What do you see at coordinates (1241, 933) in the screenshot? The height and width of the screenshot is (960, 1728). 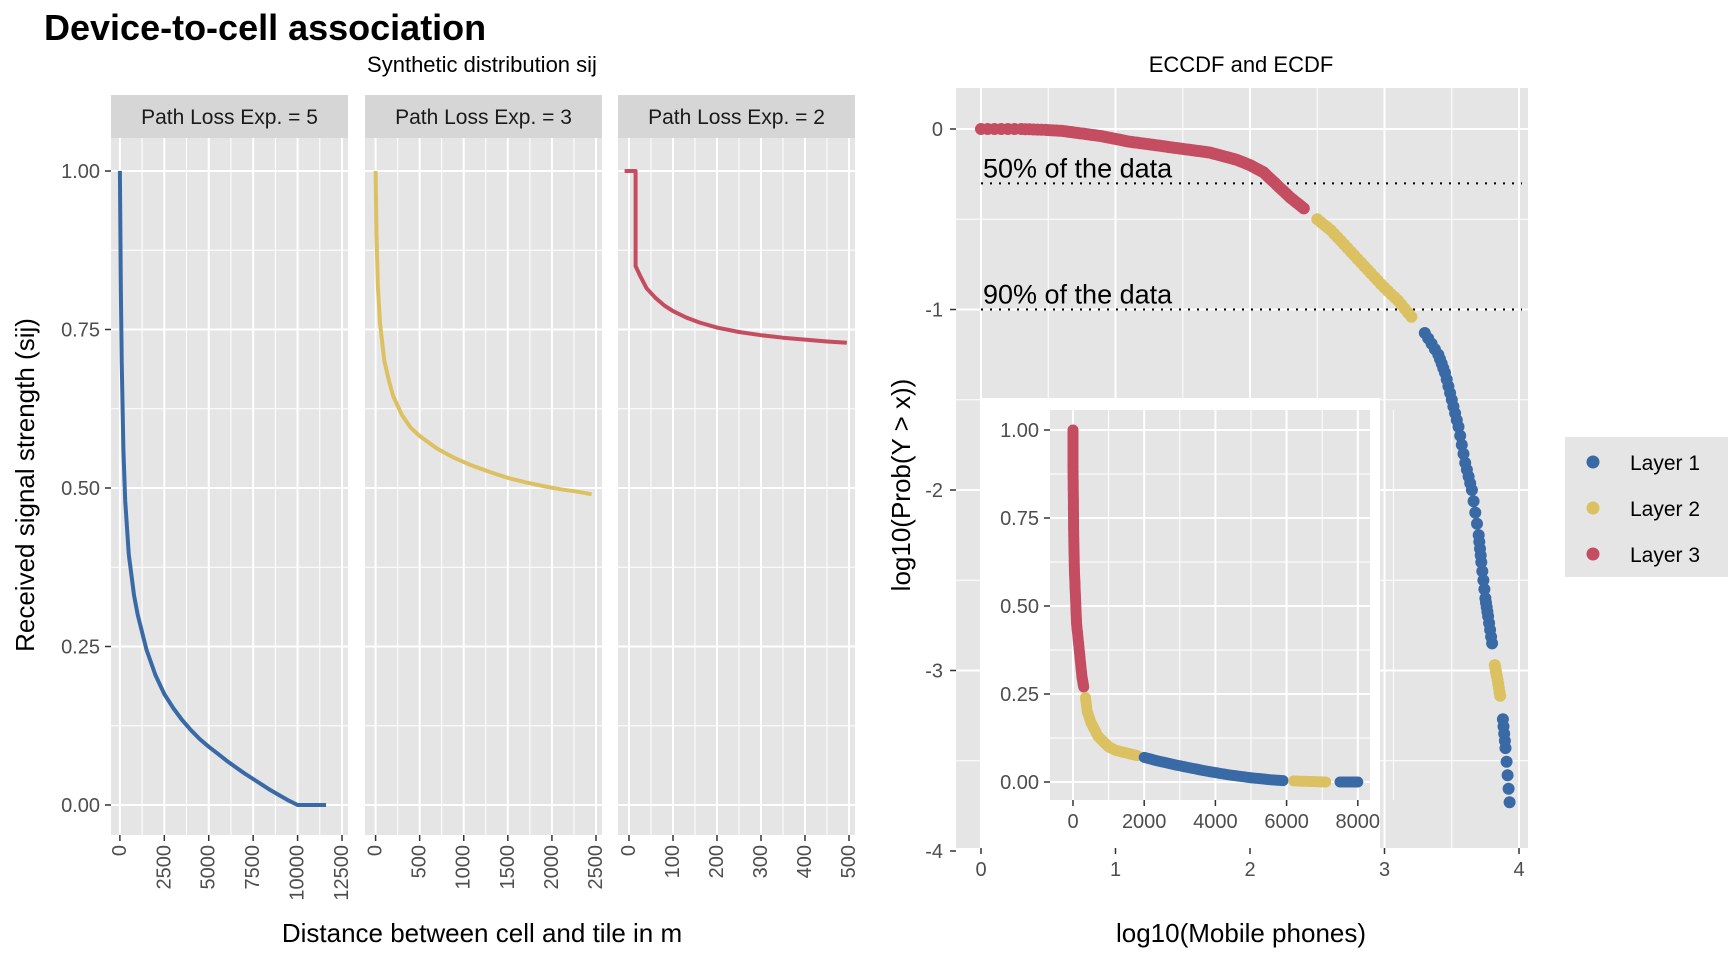 I see `right-x-axis-title: log10(Mobile phones)` at bounding box center [1241, 933].